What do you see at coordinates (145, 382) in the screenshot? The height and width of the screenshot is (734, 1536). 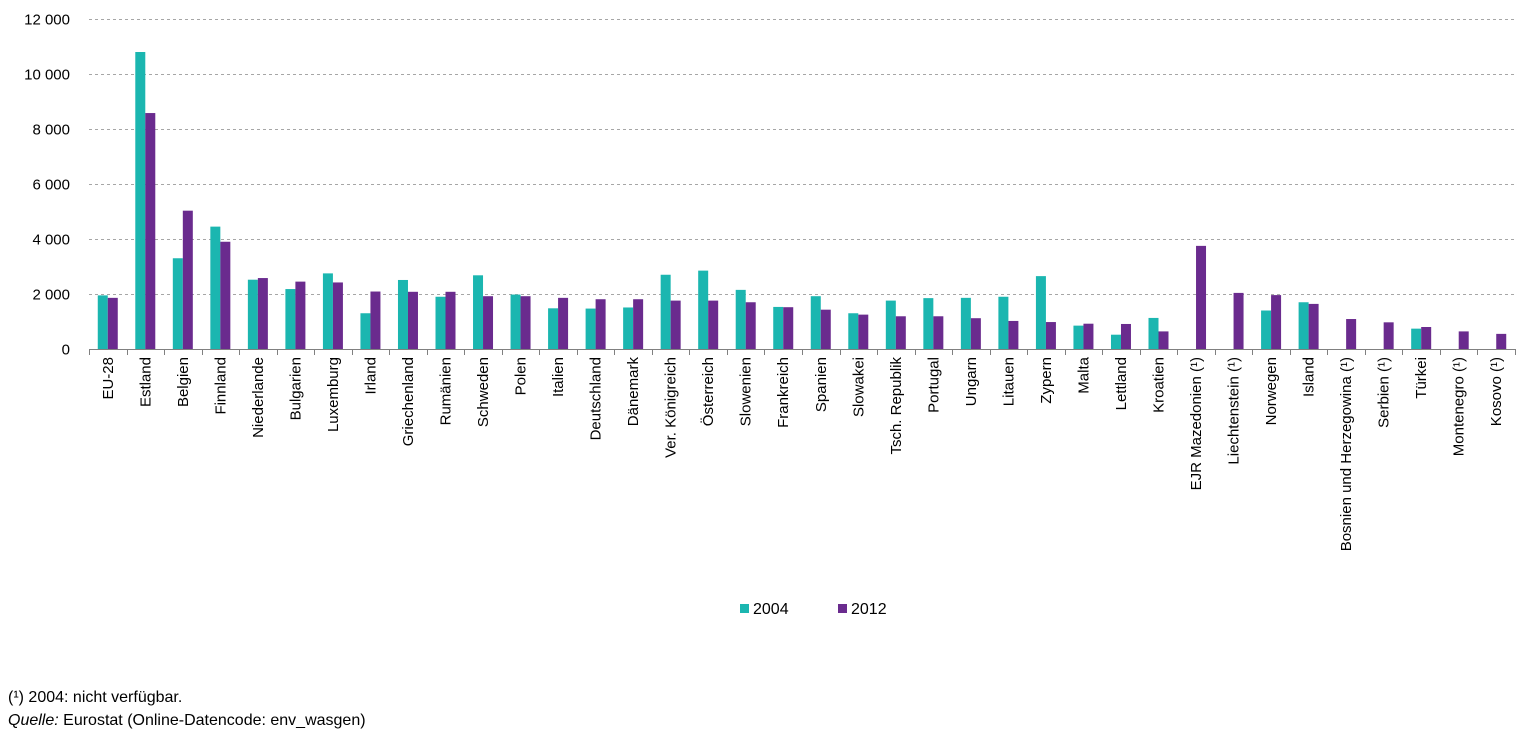 I see `x-tick-label: Estland` at bounding box center [145, 382].